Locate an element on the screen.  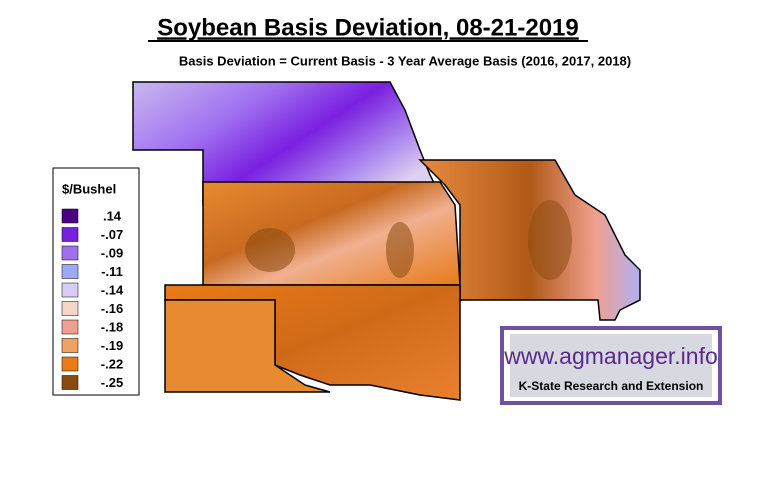
legend-label: -.19 is located at coordinates (112, 345).